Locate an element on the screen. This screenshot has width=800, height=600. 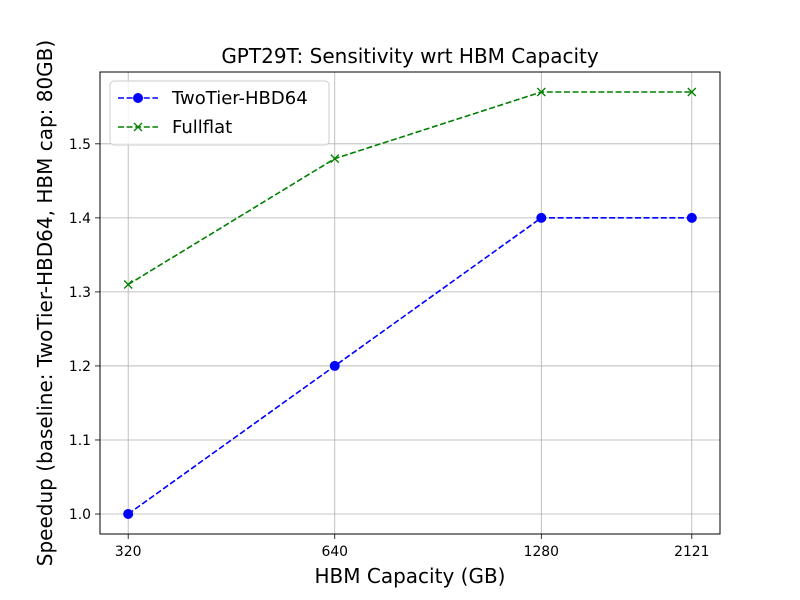
x-tick-label: 2121 is located at coordinates (691, 552).